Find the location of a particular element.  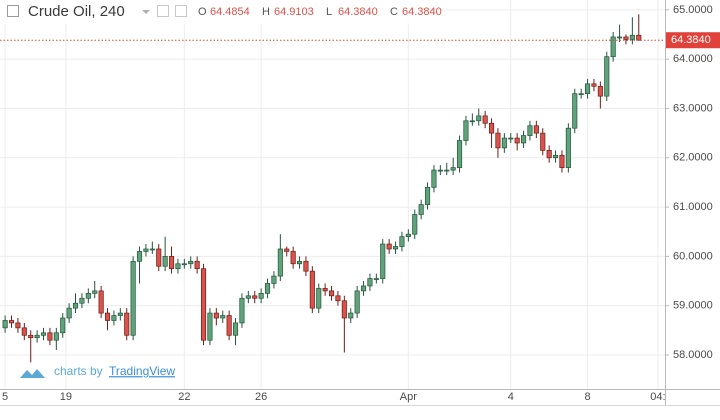

collapse-toggle is located at coordinates (13, 11).